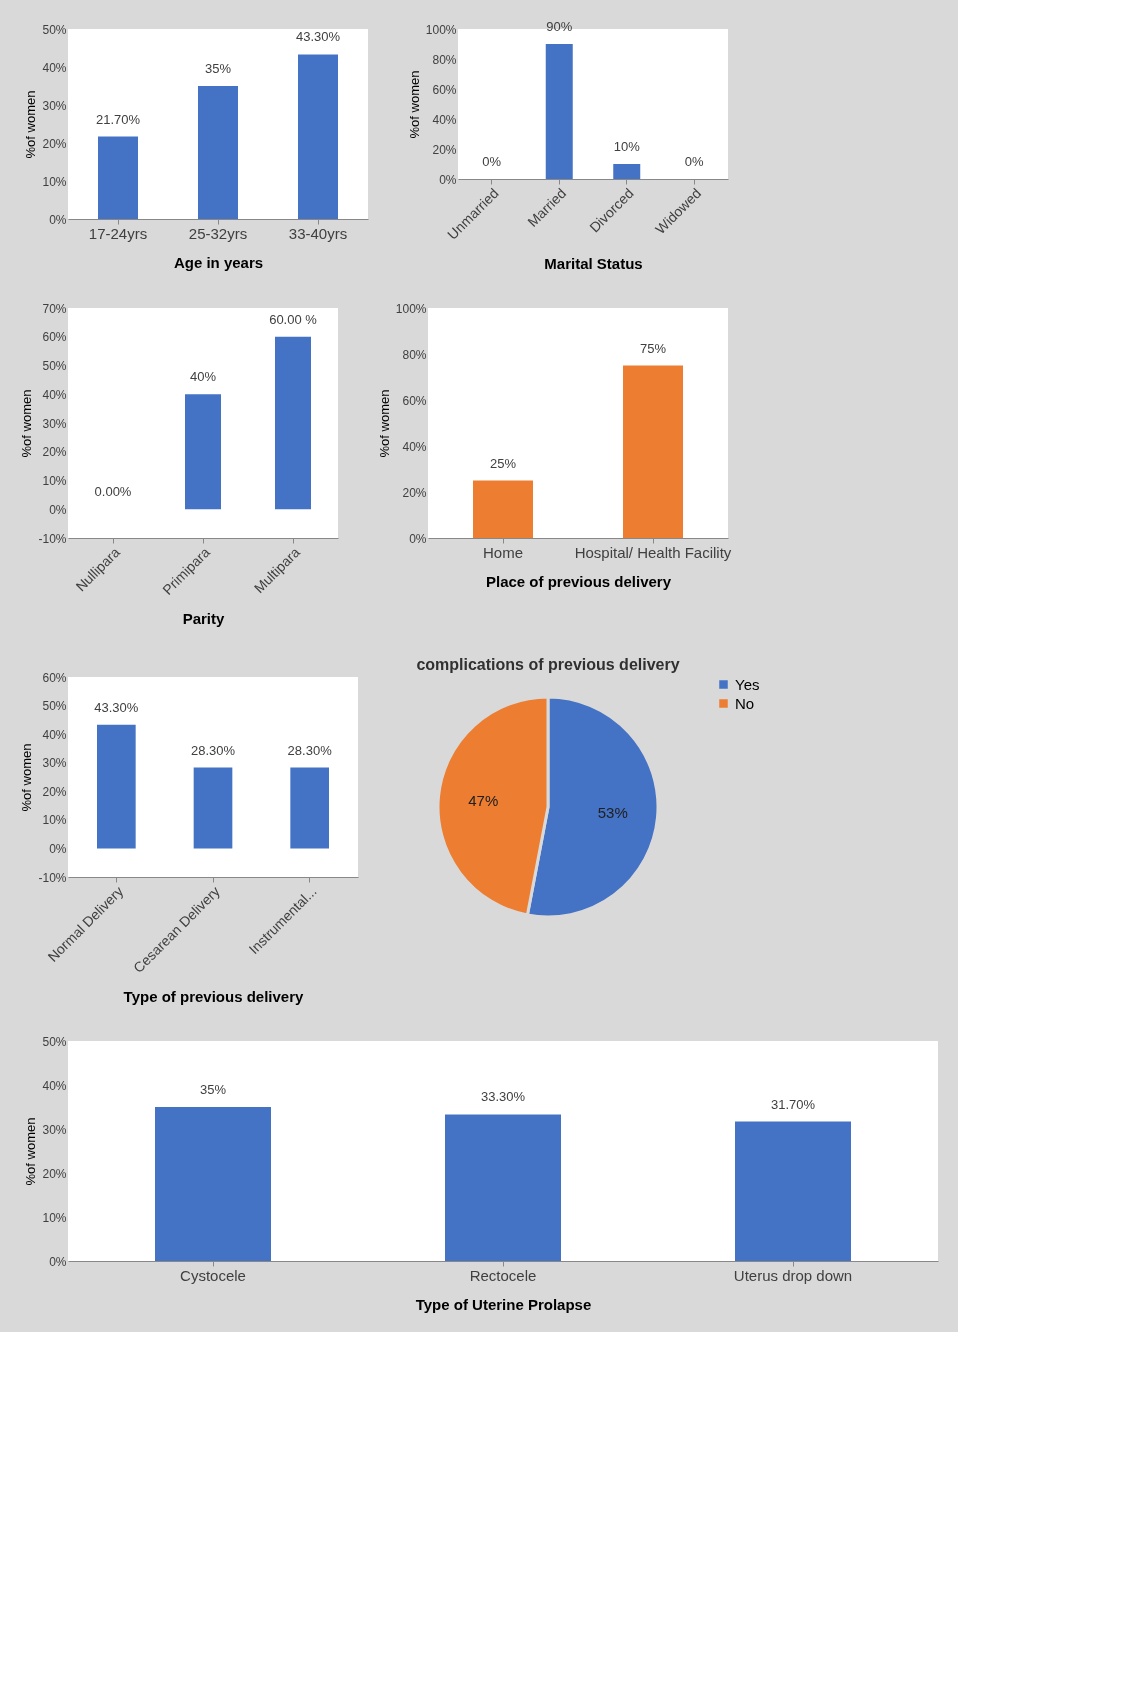  Describe the element at coordinates (503, 1097) in the screenshot. I see `data-label: 33.30%` at that location.